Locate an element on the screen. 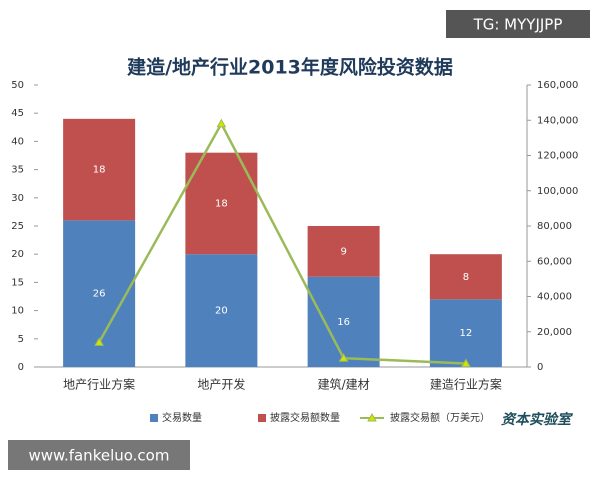 This screenshot has width=600, height=480. x-tick-label: 建筑/建材 is located at coordinates (344, 384).